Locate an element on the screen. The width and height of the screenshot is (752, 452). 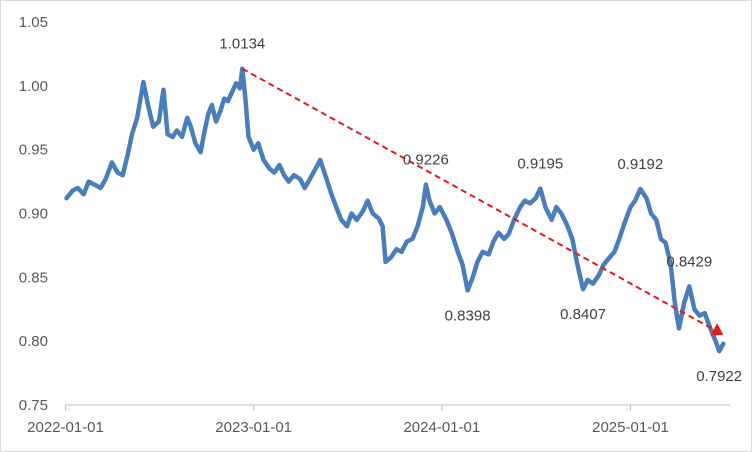
x-tick-label: 2022-01-01 is located at coordinates (65, 427).